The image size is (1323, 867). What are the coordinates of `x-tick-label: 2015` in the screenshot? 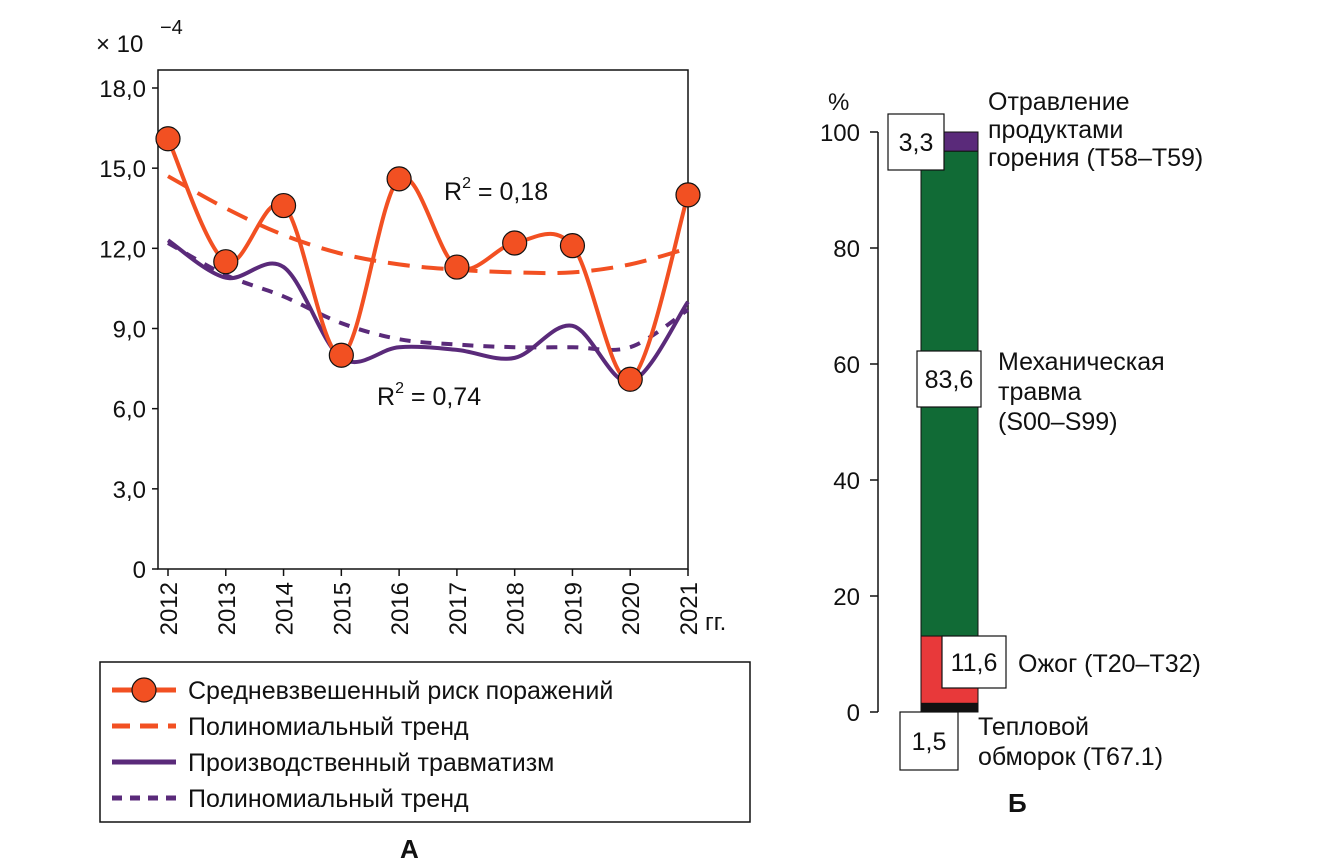 It's located at (342, 608).